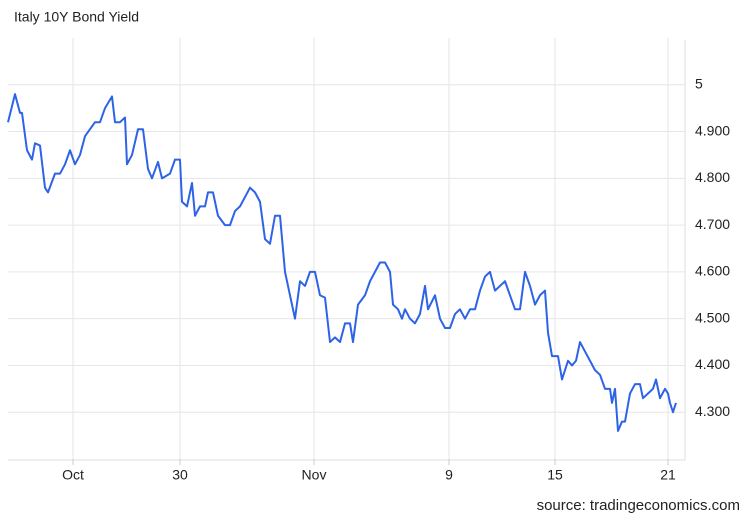  I want to click on y-tick-label: 5, so click(699, 83).